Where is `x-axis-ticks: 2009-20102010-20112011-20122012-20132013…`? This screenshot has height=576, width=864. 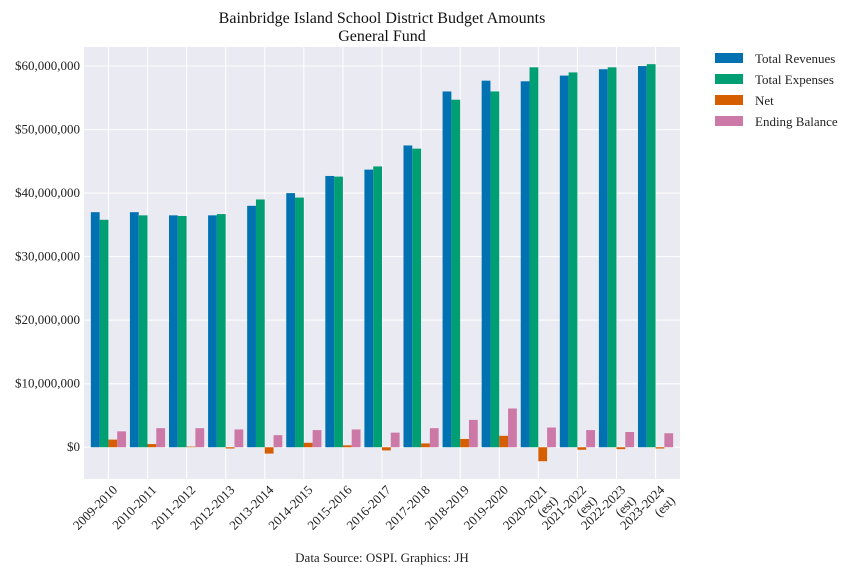 x-axis-ticks: 2009-20102010-20112011-20122012-20132013… is located at coordinates (374, 507).